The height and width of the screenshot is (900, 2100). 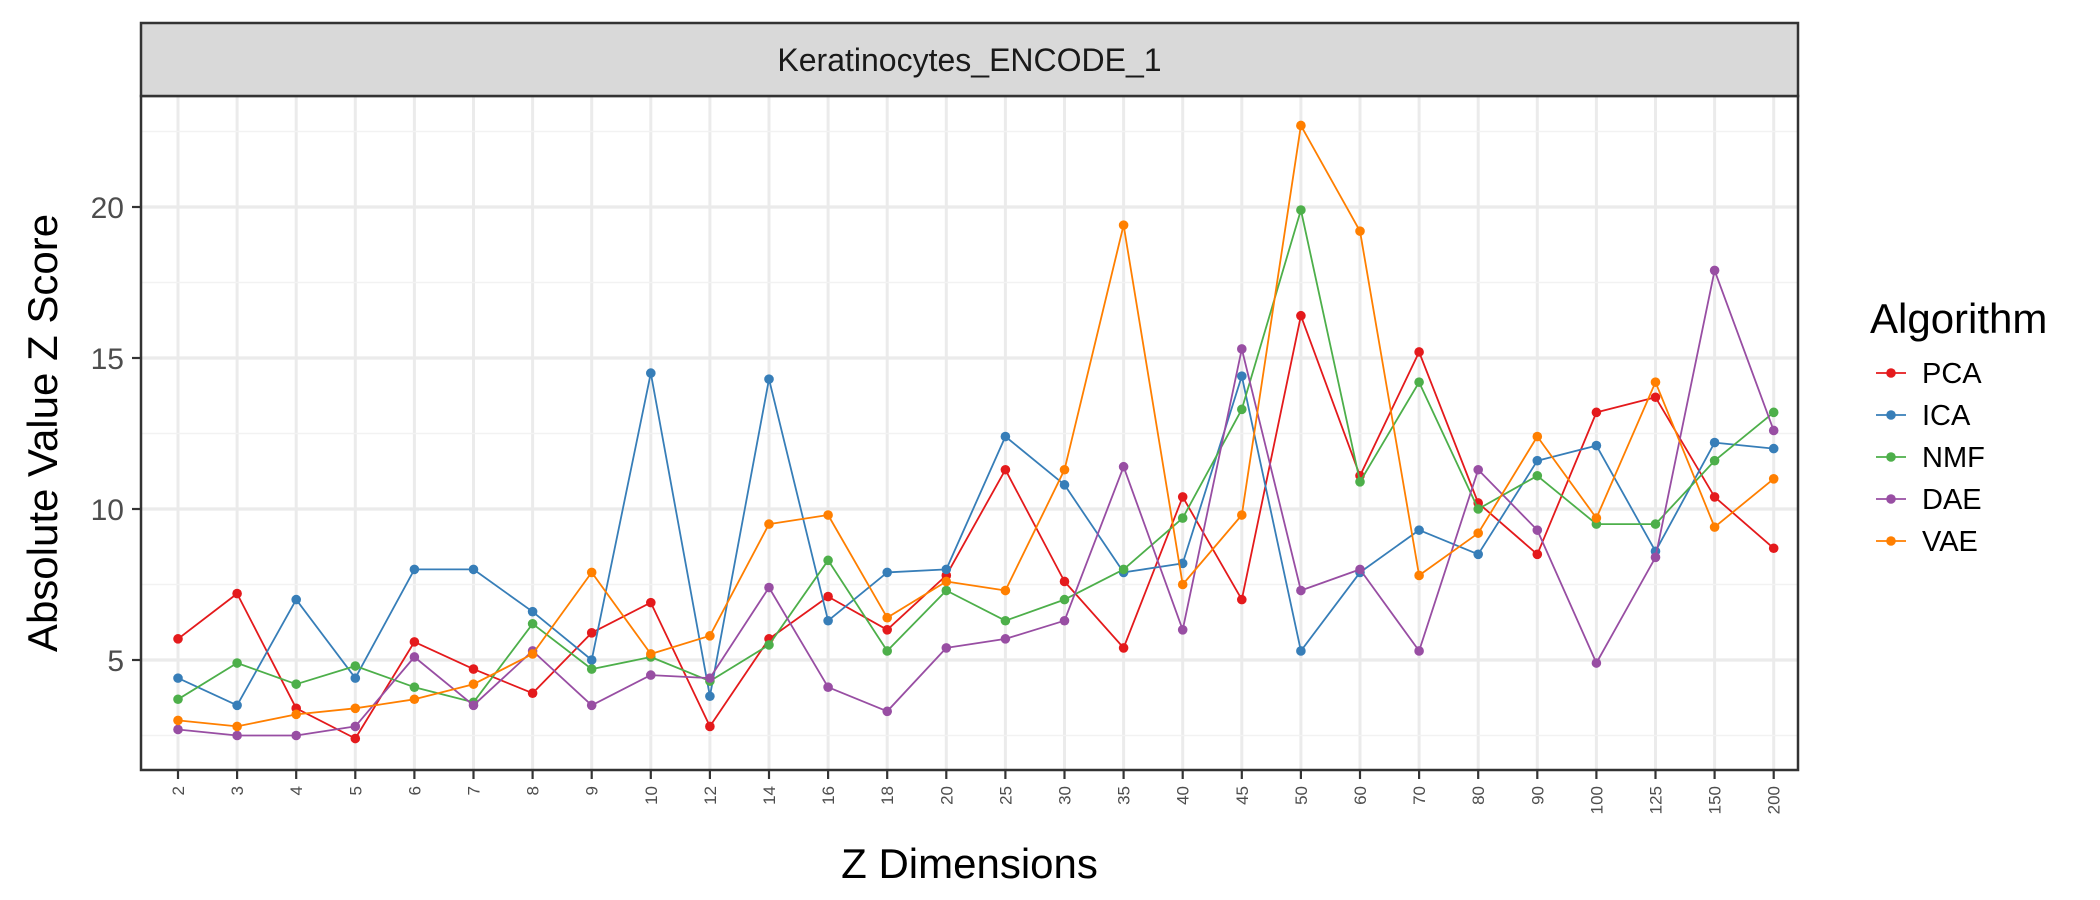 I want to click on x-tick-label: 35, so click(x=1124, y=795).